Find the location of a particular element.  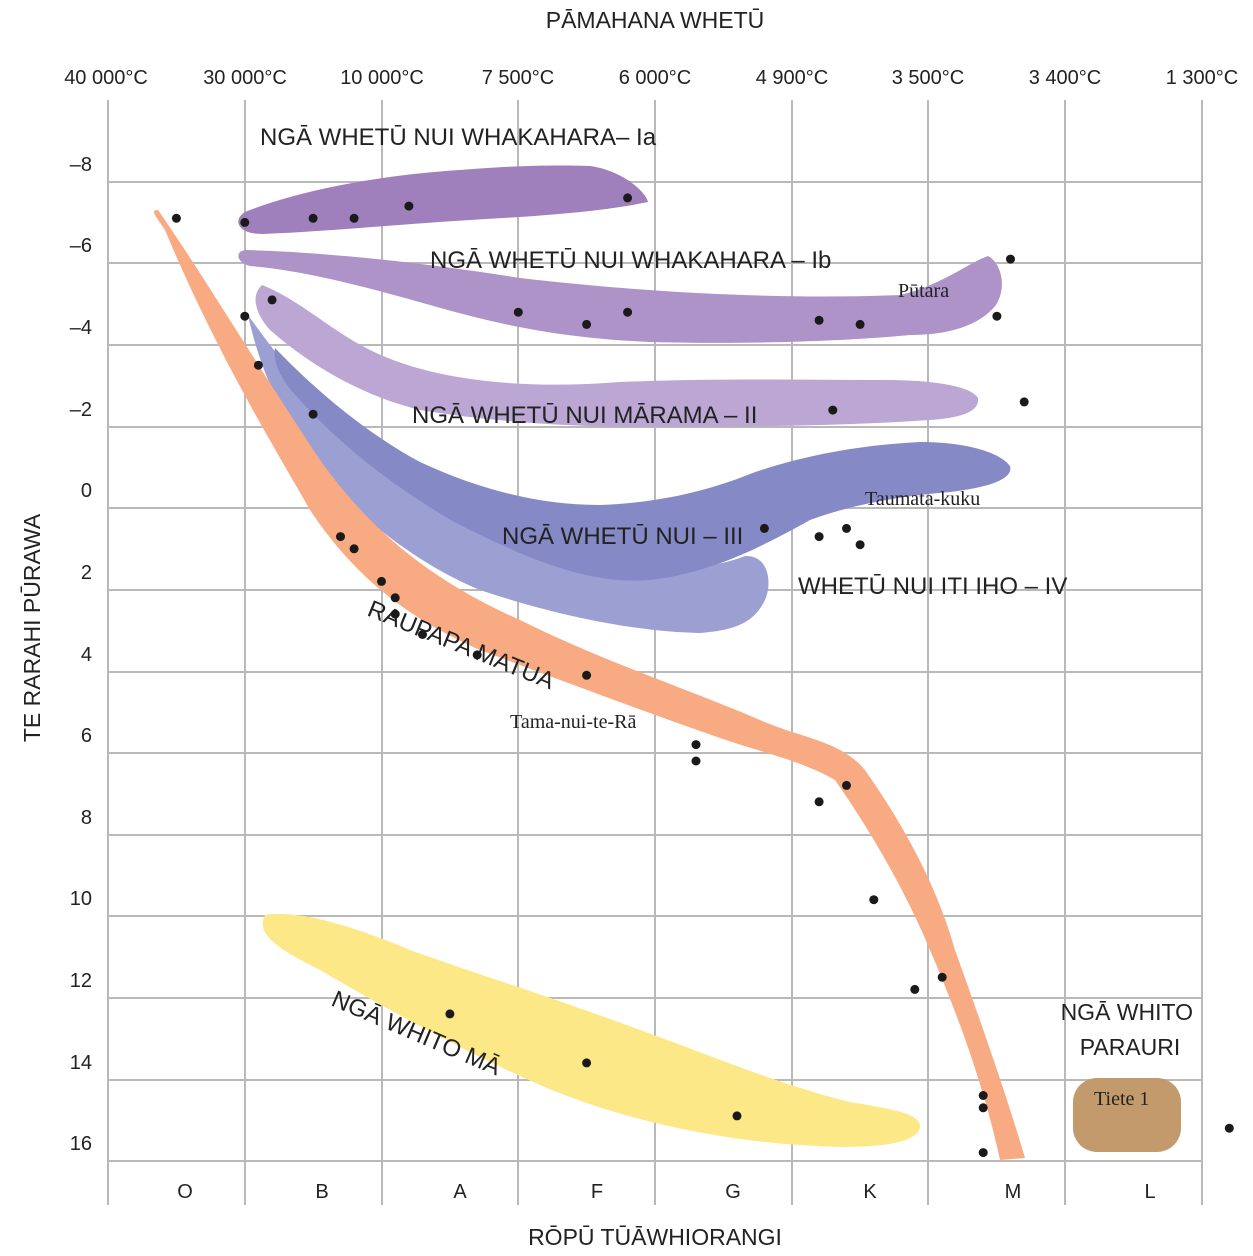

temperature-label: 3 500°C is located at coordinates (928, 78).